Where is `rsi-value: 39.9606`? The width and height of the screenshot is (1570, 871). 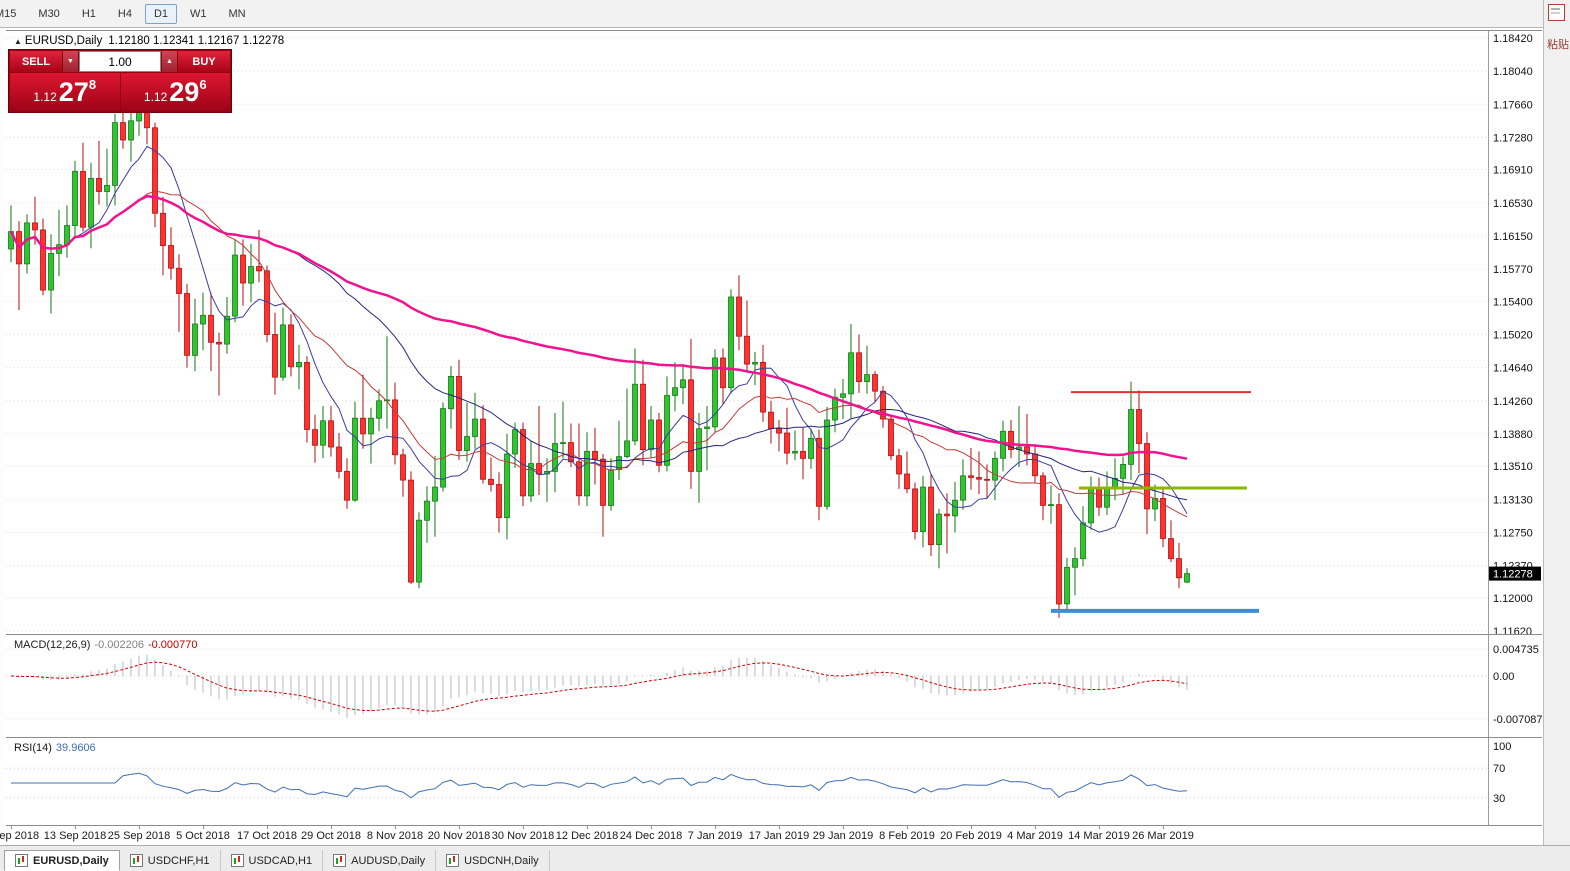
rsi-value: 39.9606 is located at coordinates (75, 748).